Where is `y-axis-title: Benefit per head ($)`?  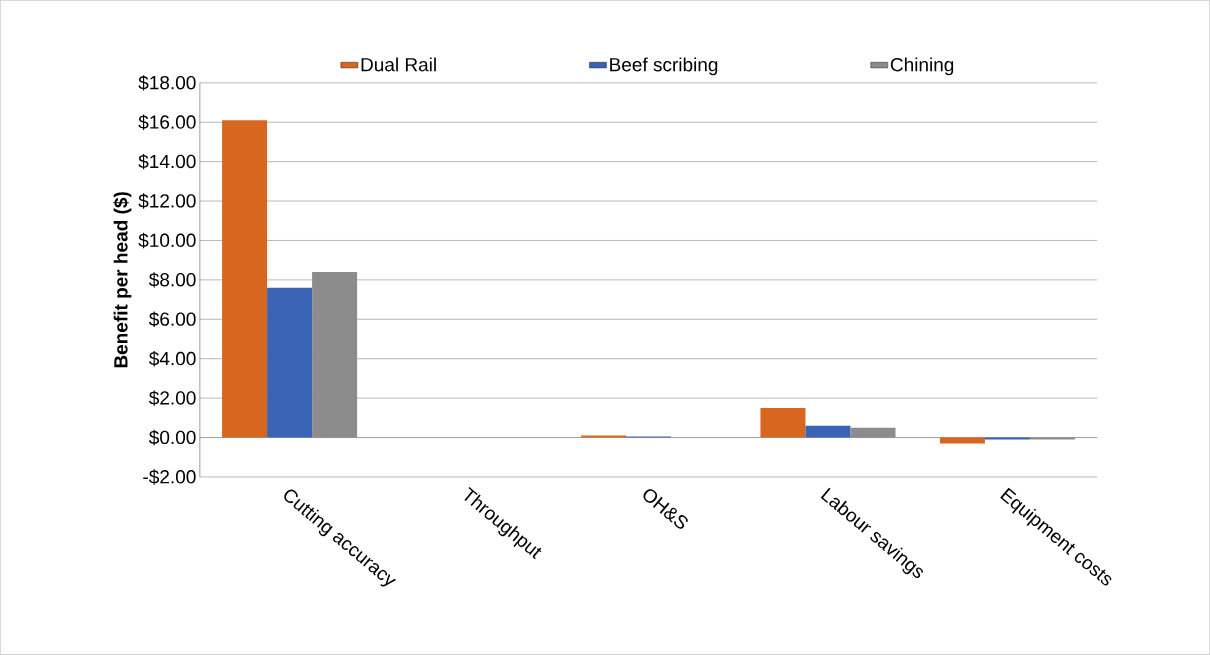
y-axis-title: Benefit per head ($) is located at coordinates (122, 280).